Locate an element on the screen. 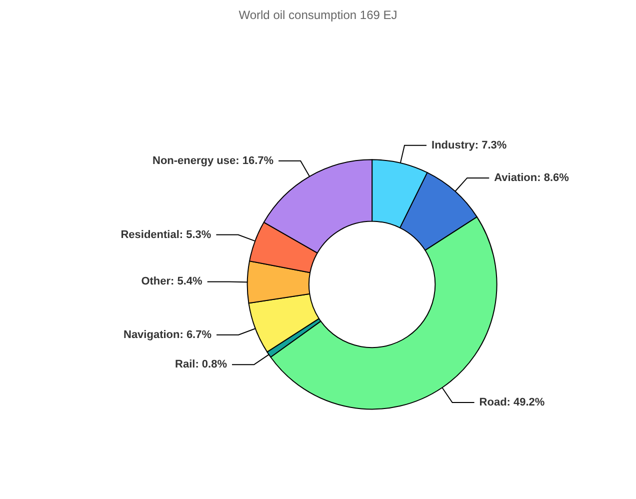  slice-label: Industry: 7.3% is located at coordinates (469, 145).